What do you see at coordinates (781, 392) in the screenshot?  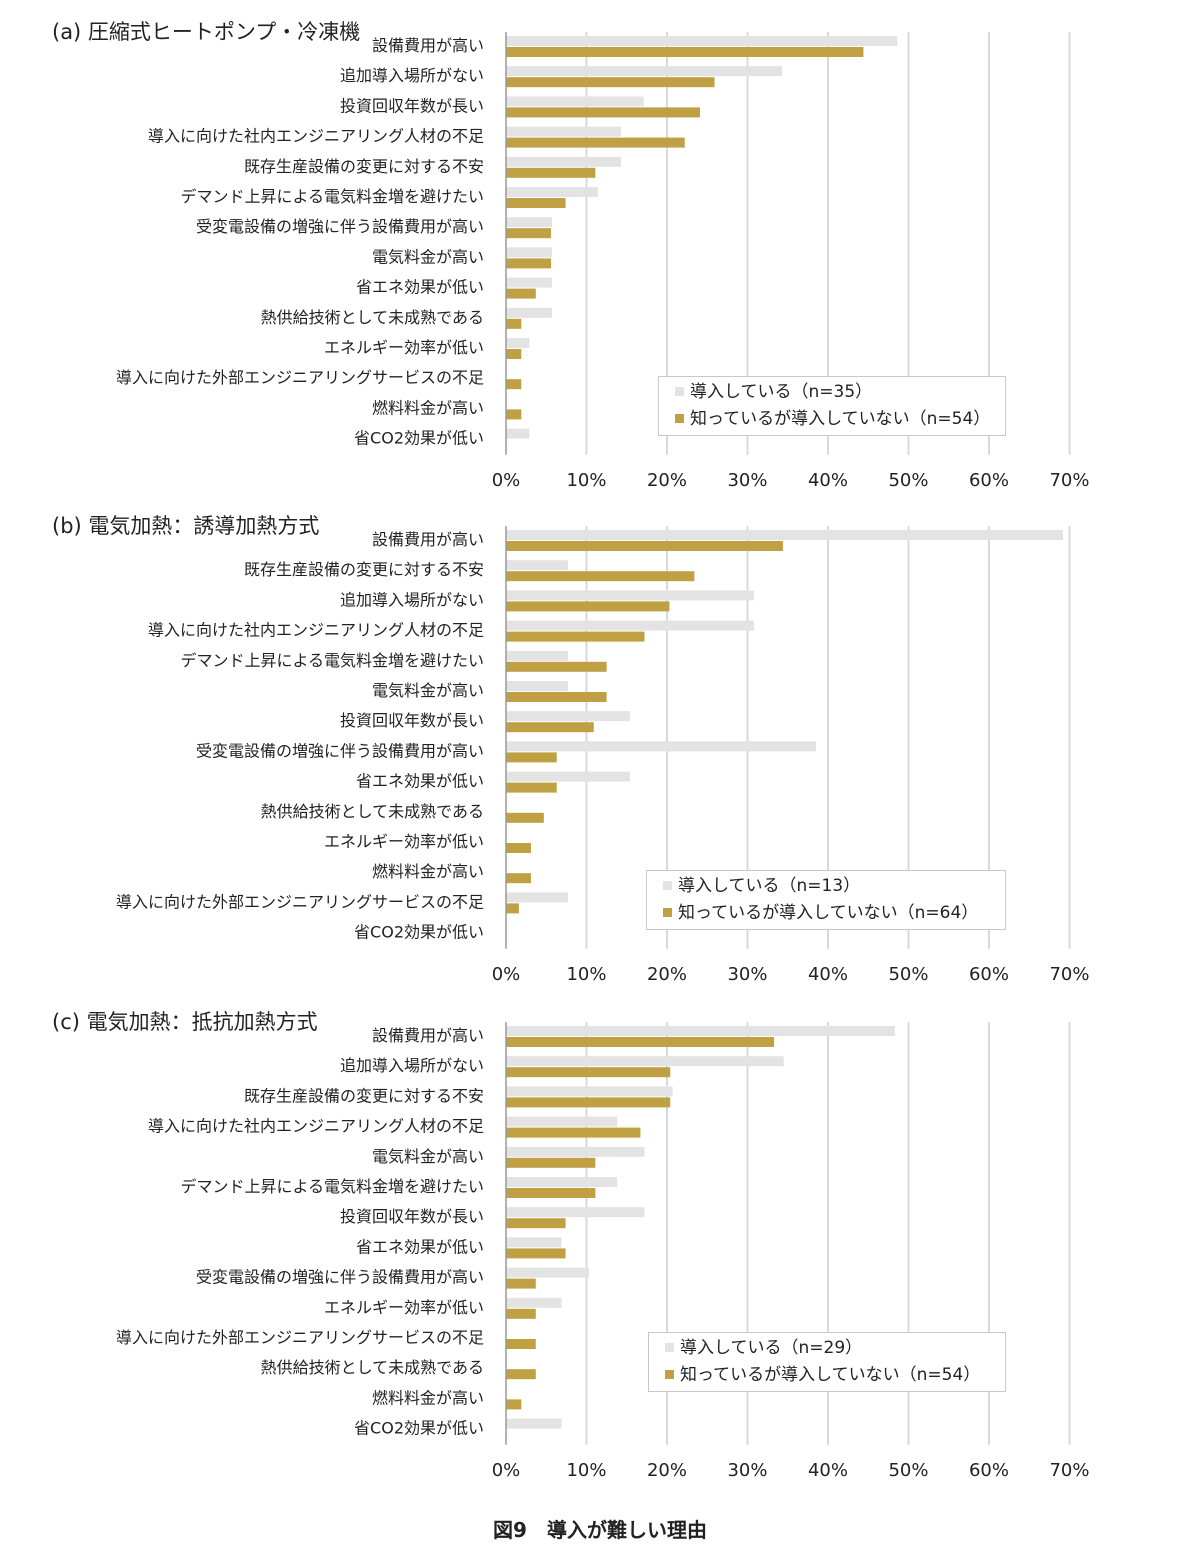 I see `legend-label: 導入している（n=35）` at bounding box center [781, 392].